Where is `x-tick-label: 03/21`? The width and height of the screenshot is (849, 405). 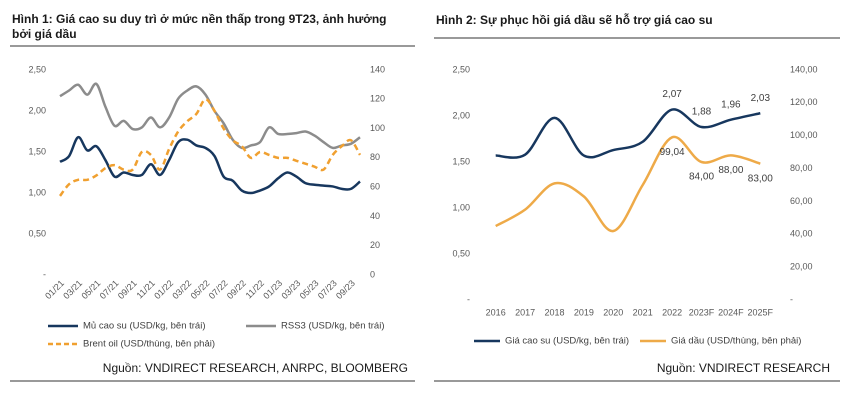 x-tick-label: 03/21 is located at coordinates (72, 289).